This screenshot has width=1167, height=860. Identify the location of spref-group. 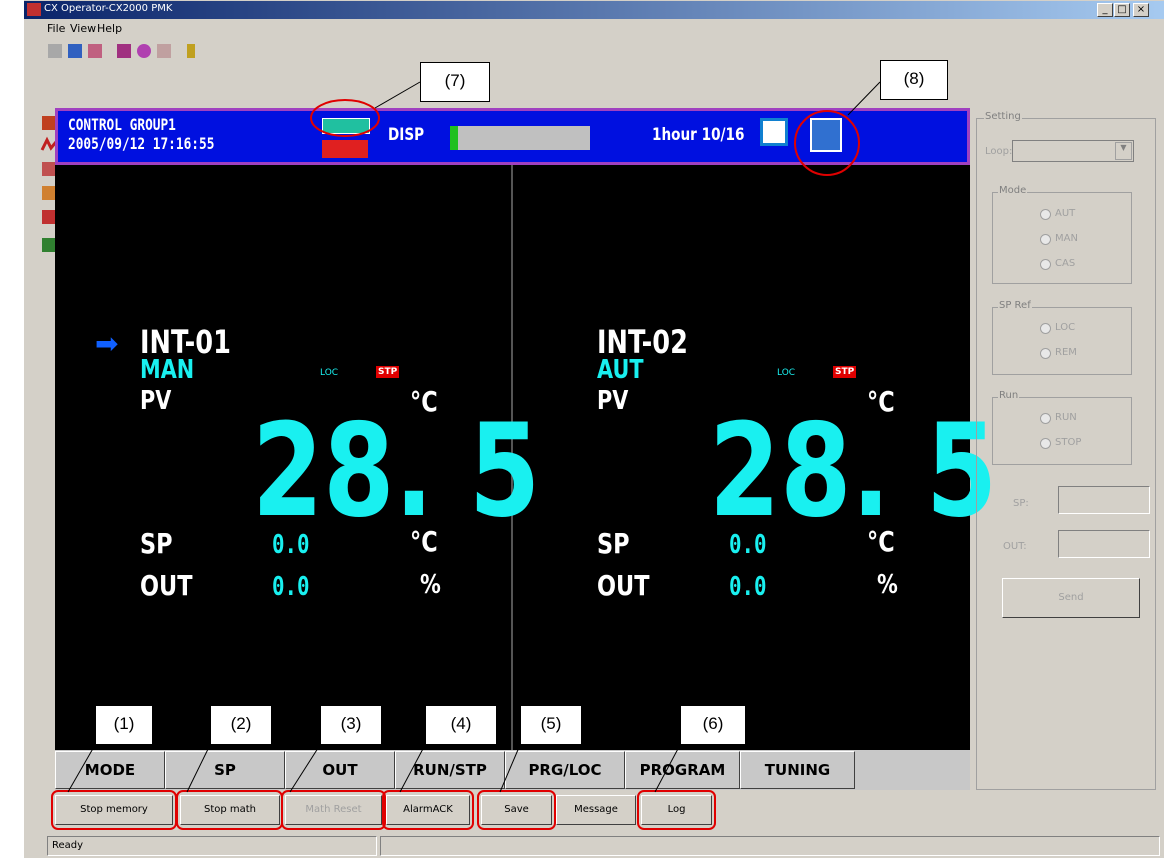
(1062, 341).